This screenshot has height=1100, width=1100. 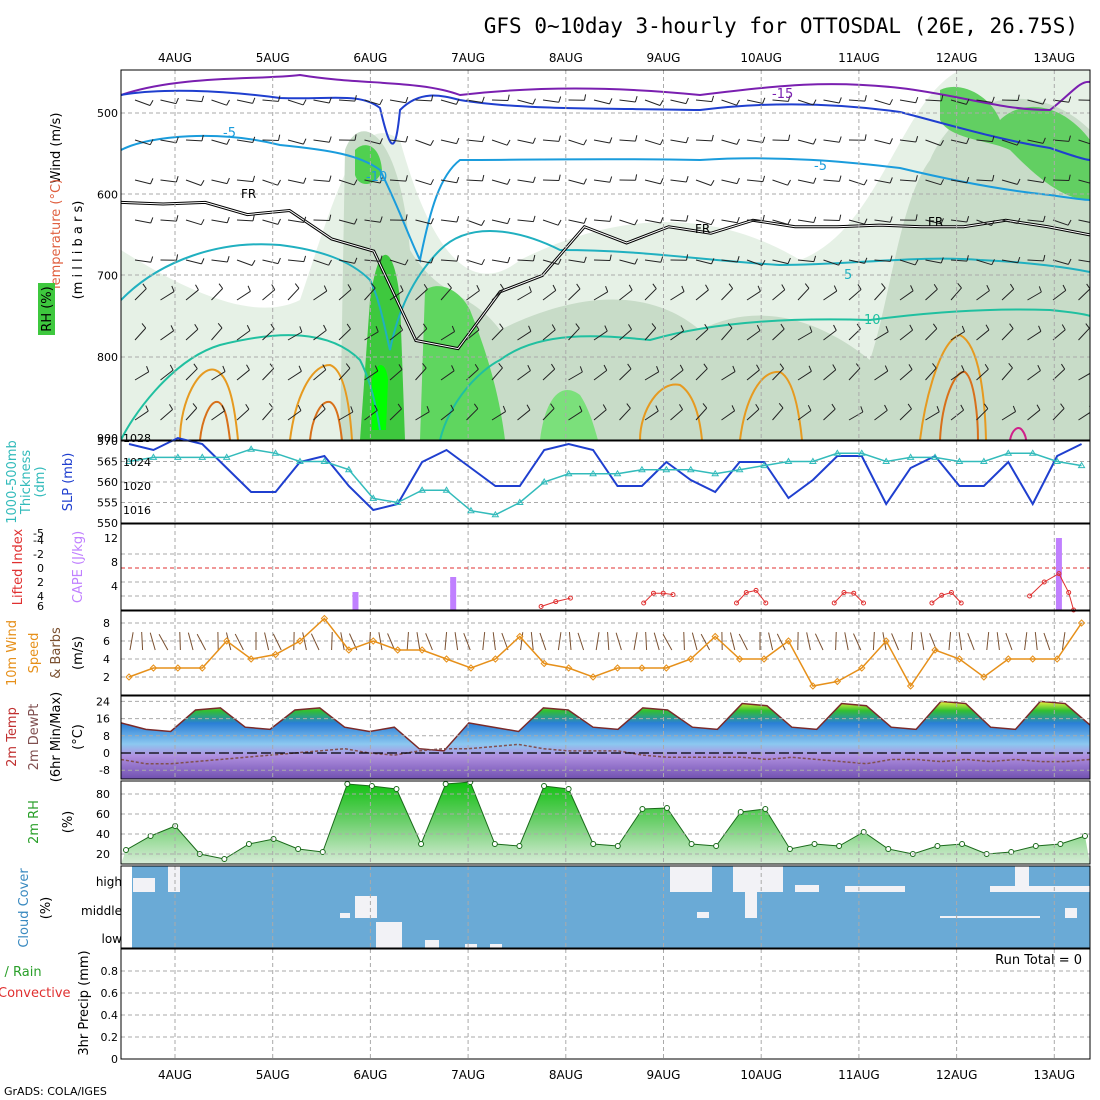 What do you see at coordinates (110, 1037) in the screenshot?
I see `y-tick-label: 0.2` at bounding box center [110, 1037].